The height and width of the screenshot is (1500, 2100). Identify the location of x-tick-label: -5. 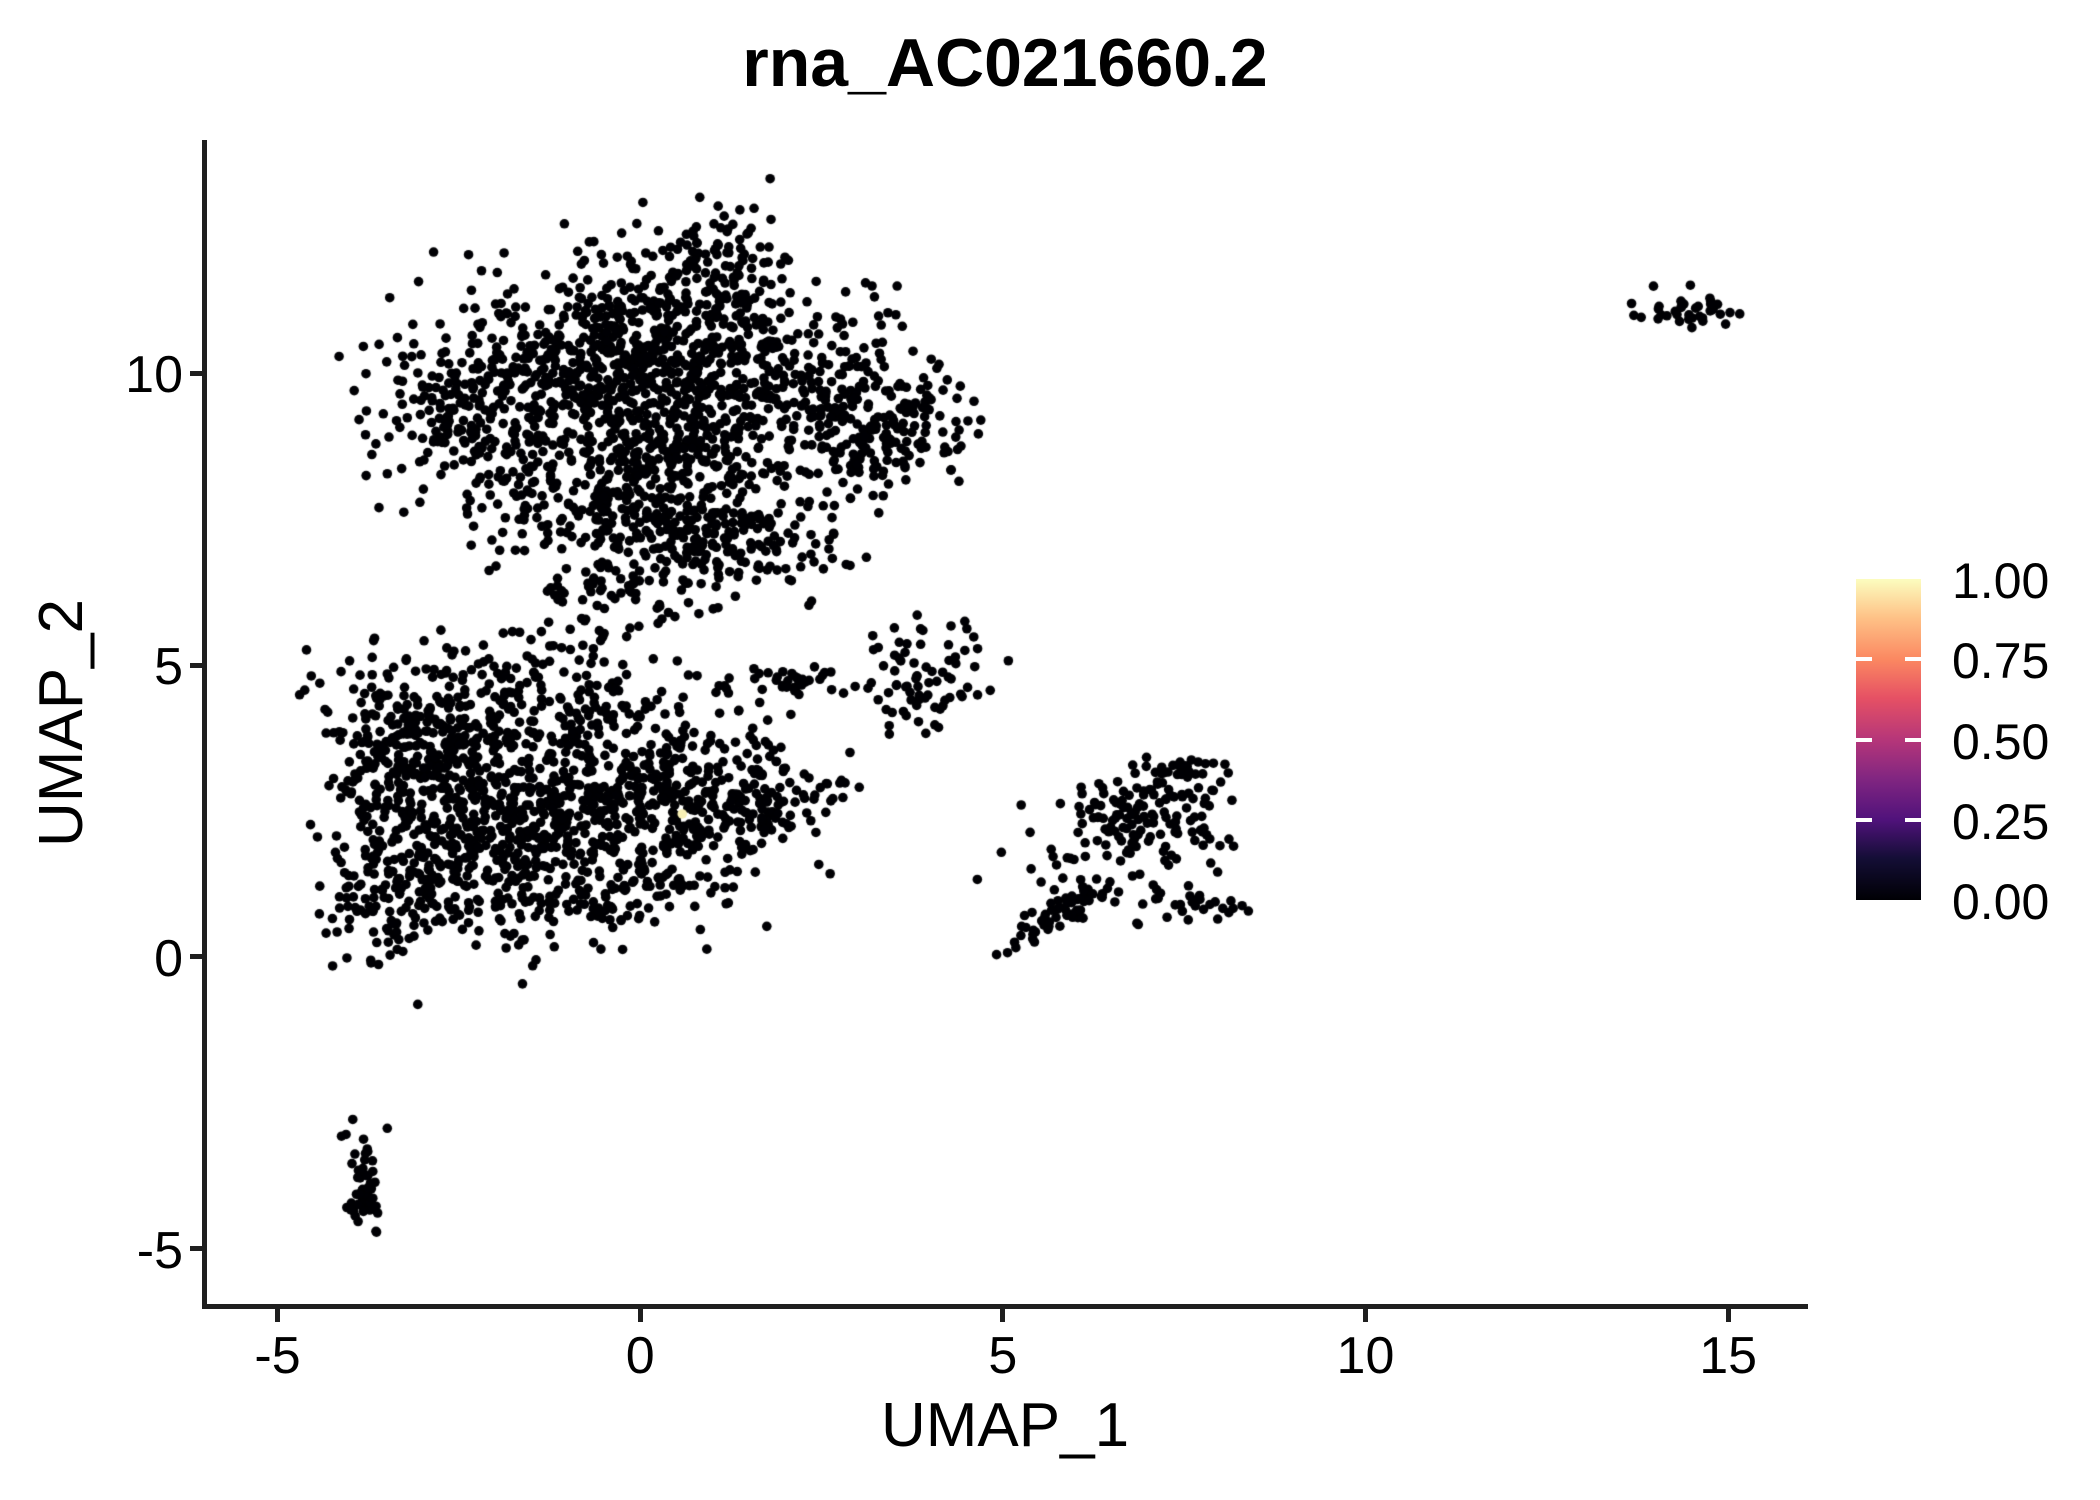
(277, 1356).